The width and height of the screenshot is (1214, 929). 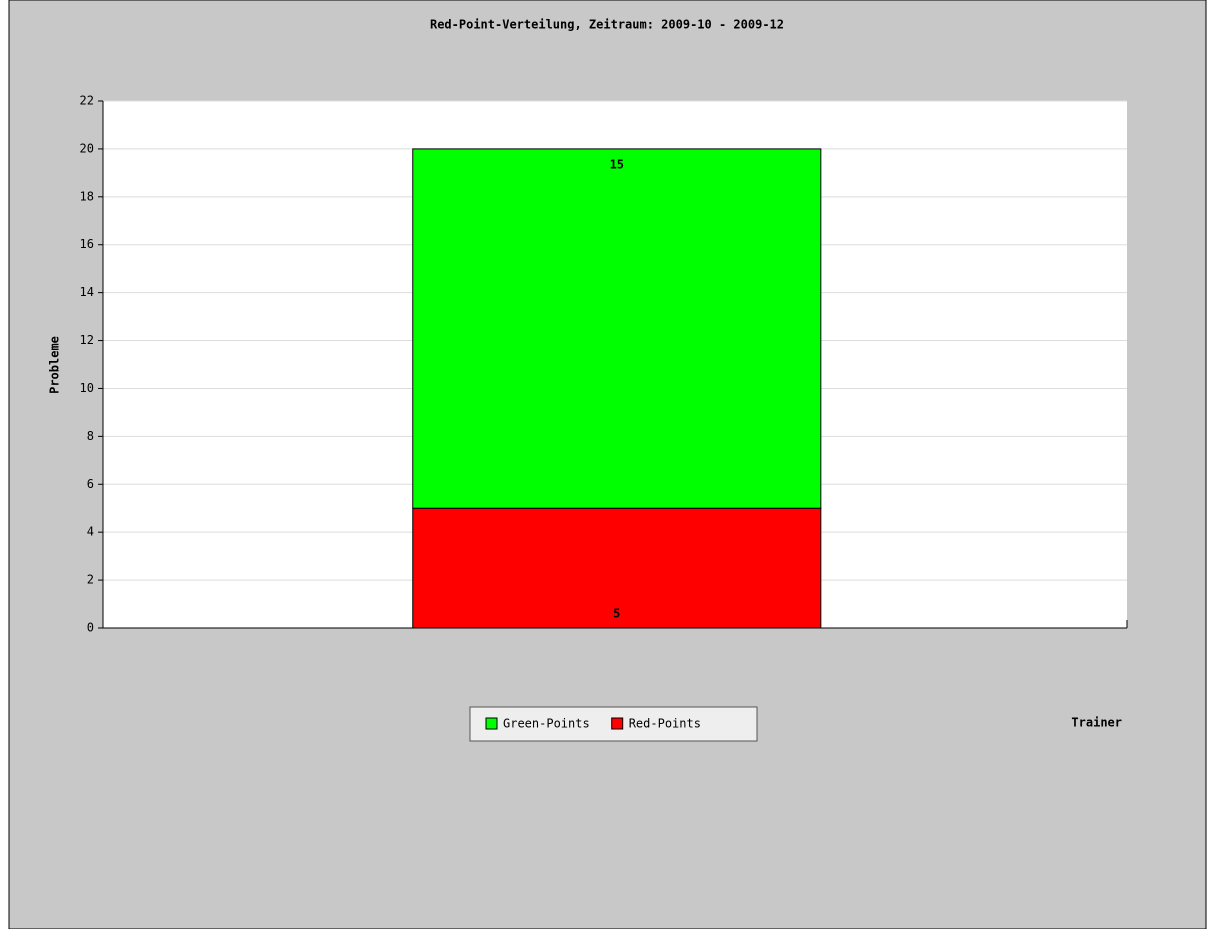 I want to click on y-tick-label: 0, so click(x=90, y=628).